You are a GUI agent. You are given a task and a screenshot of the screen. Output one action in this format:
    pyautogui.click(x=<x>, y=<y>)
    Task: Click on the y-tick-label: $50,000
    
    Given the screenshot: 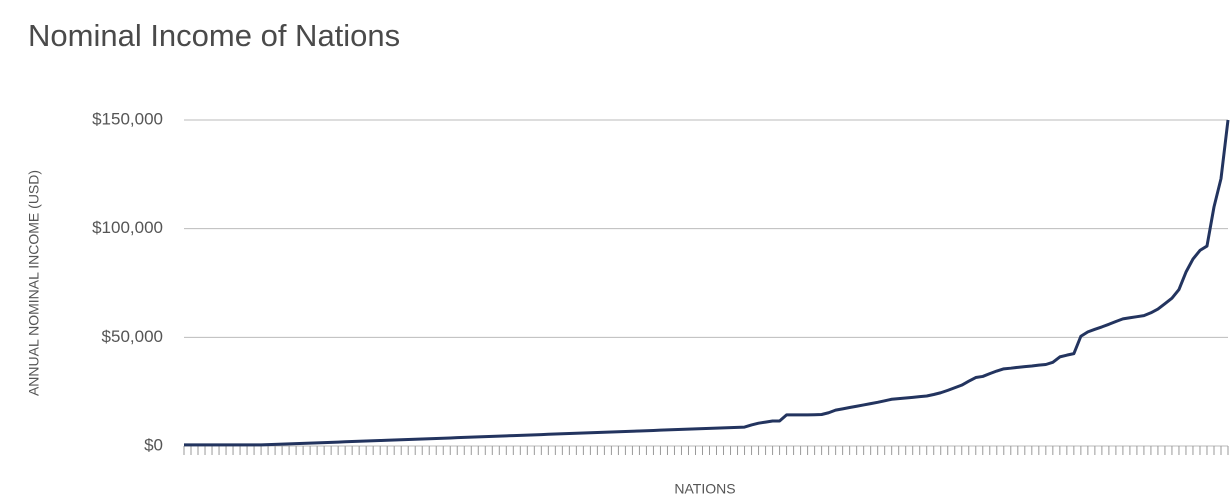 What is the action you would take?
    pyautogui.click(x=132, y=336)
    